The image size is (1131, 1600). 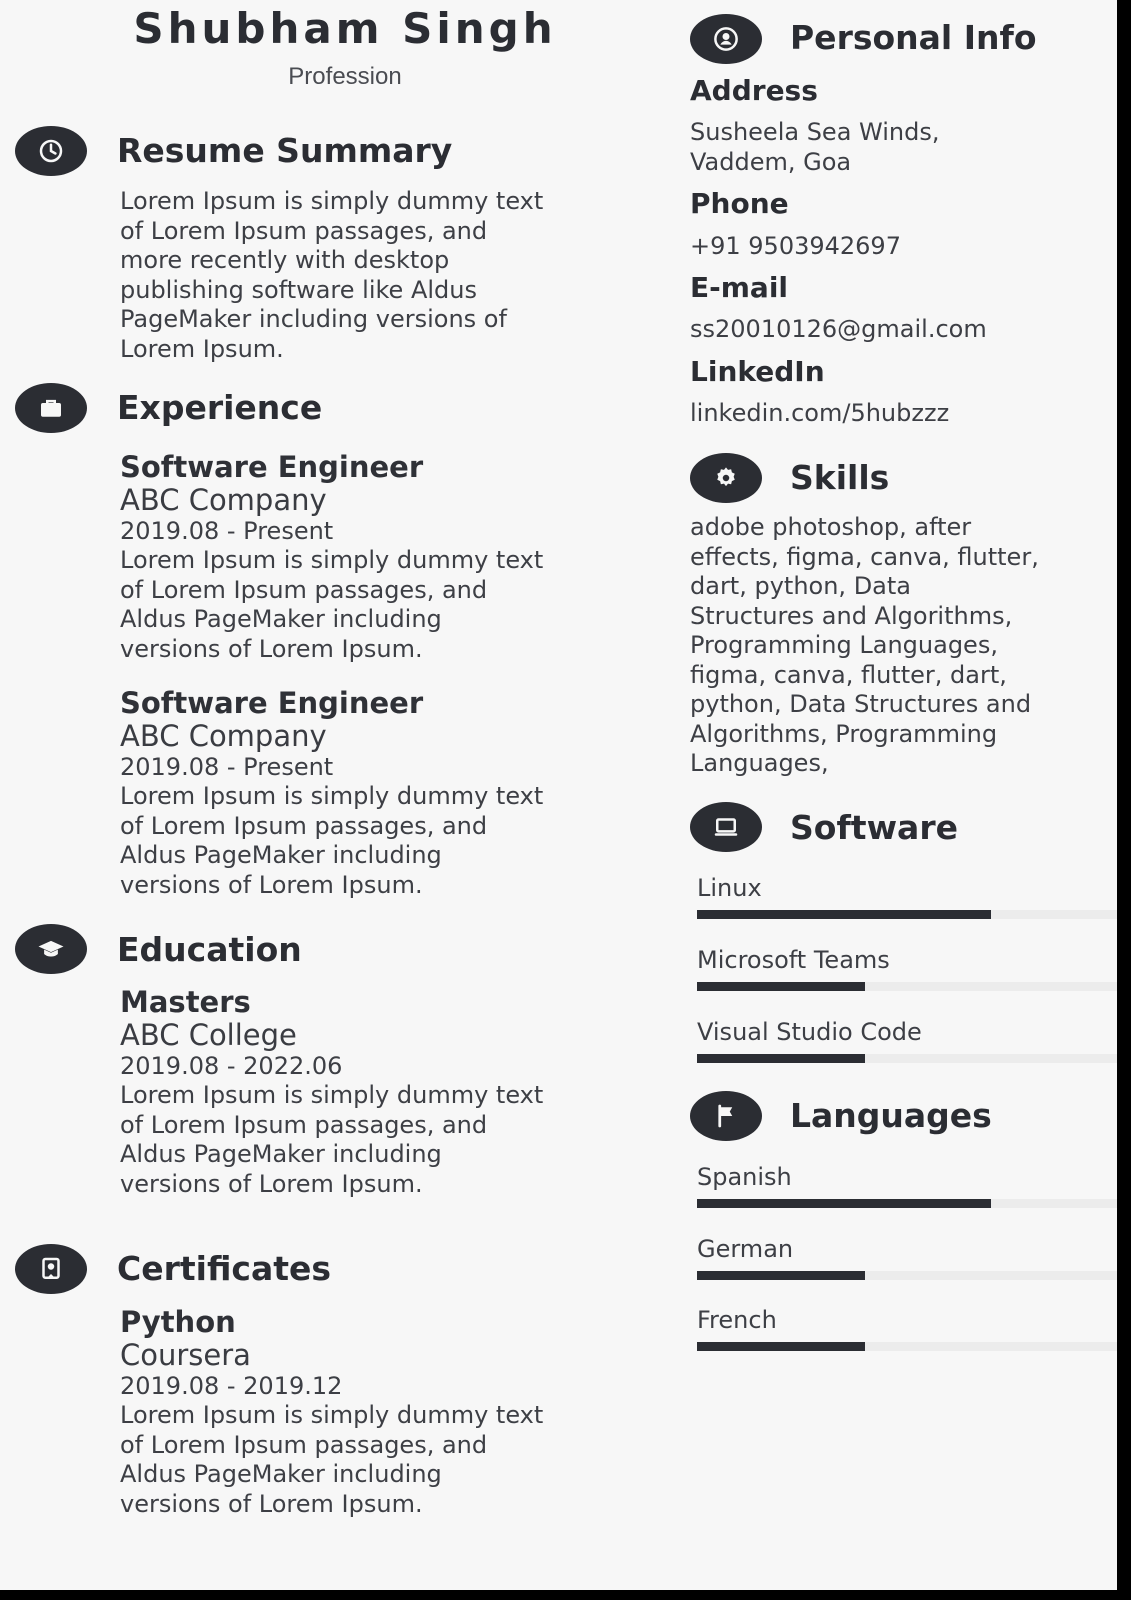 I want to click on language-name: German, so click(x=745, y=1249).